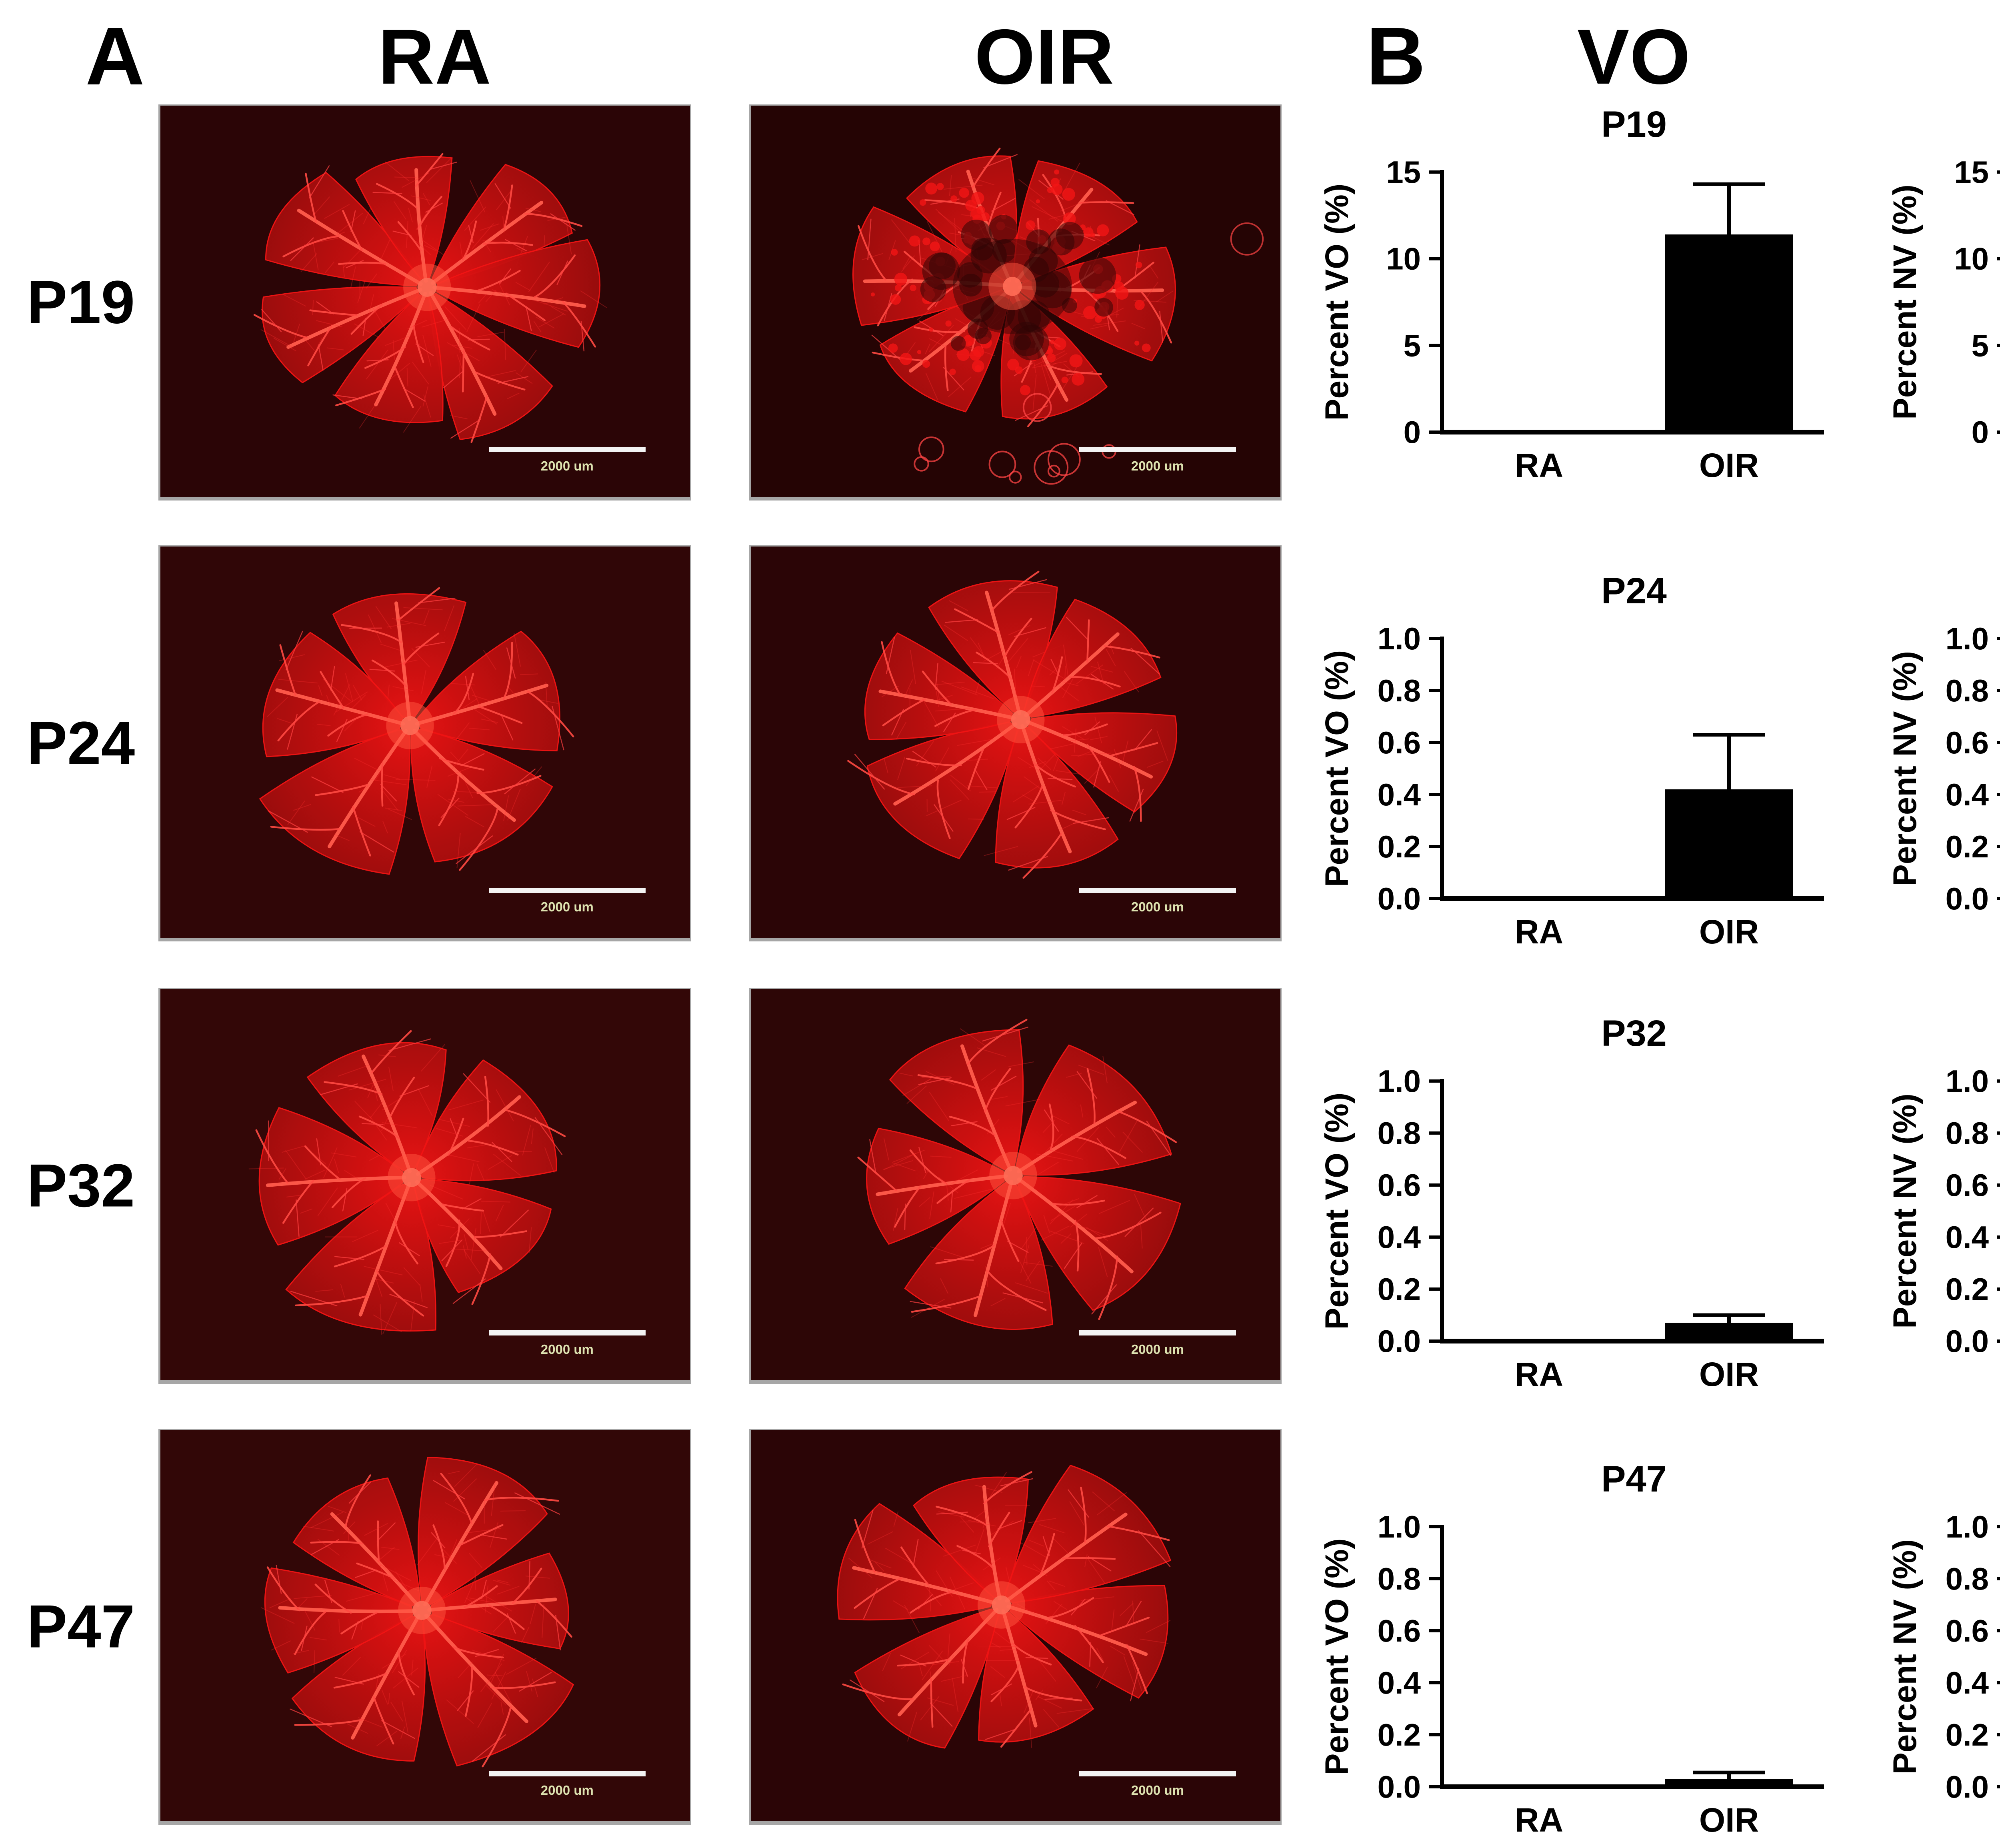  What do you see at coordinates (1442, 1657) in the screenshot?
I see `y-axis-line` at bounding box center [1442, 1657].